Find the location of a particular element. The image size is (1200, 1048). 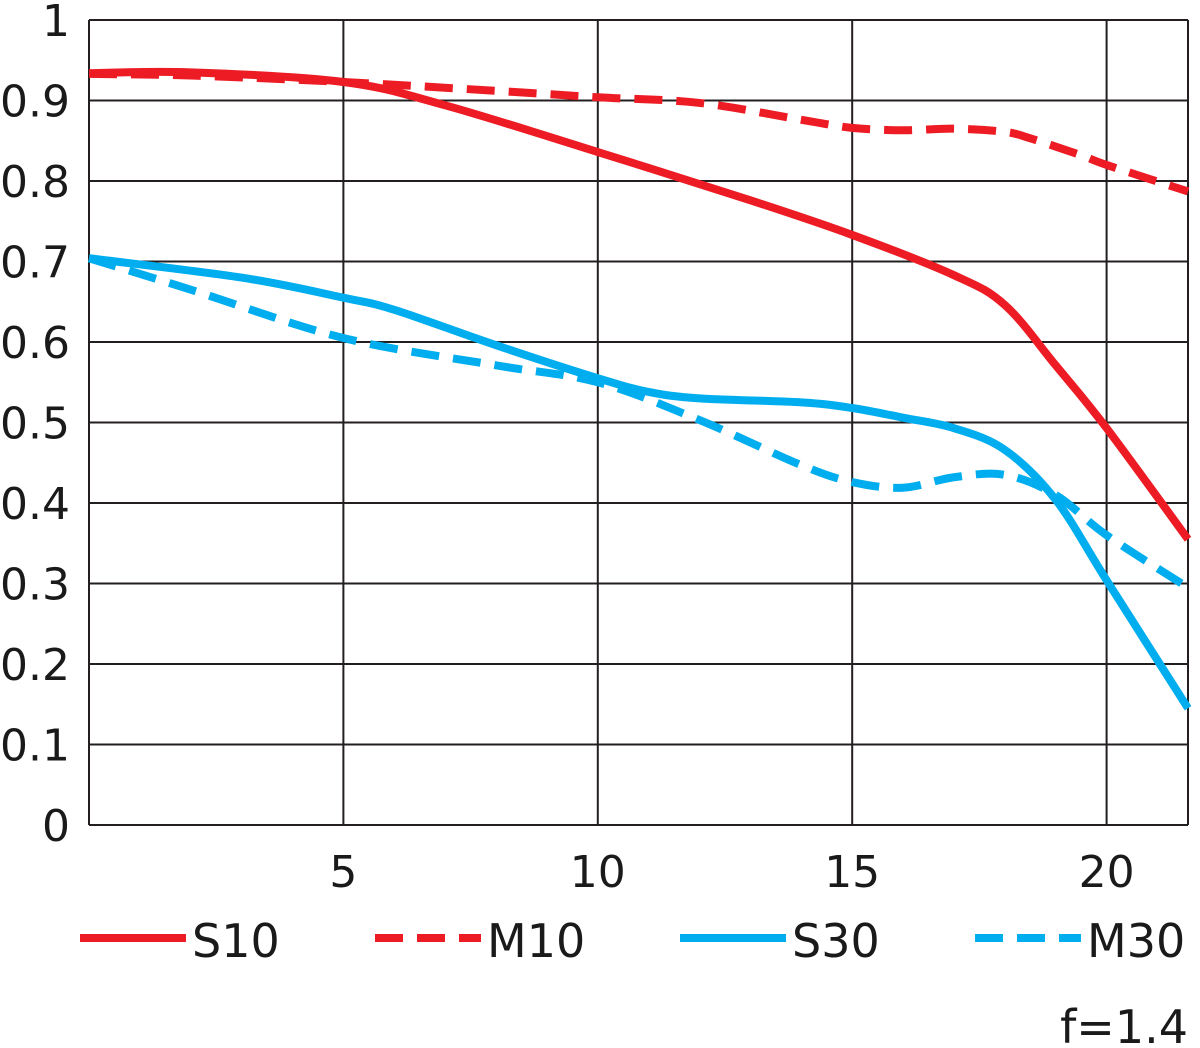

legend: S10 M10 S30 M30 is located at coordinates (632, 941).